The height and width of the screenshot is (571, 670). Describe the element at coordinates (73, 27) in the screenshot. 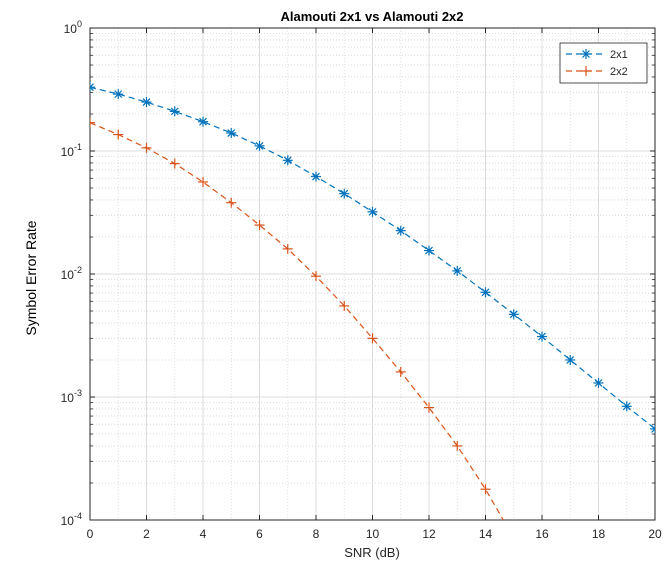

I see `y-tick-label: 10⁰` at that location.